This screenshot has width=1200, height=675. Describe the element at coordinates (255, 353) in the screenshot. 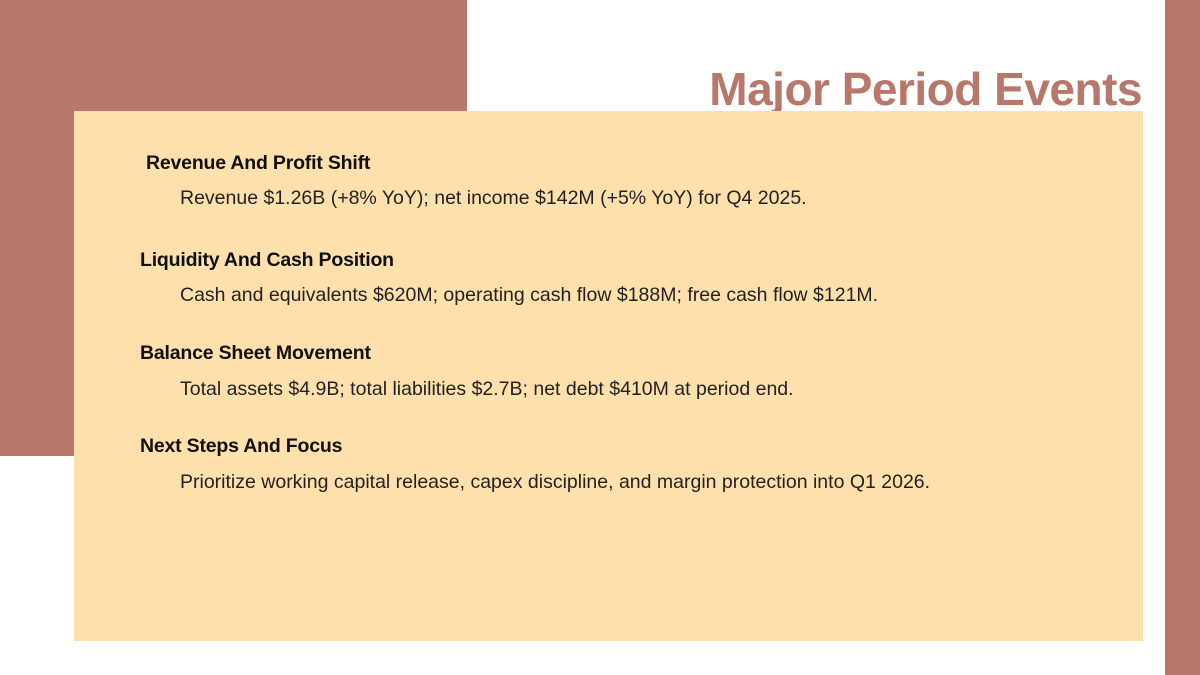

I see `section-heading: Balance Sheet Movement` at that location.